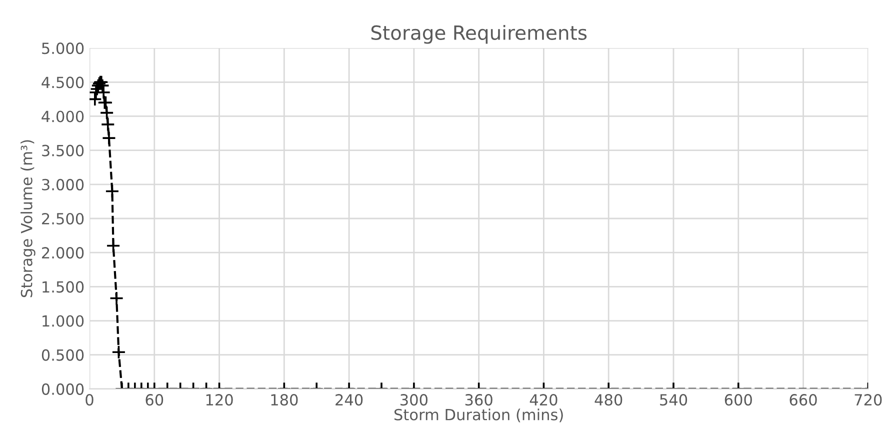  I want to click on x-tick-label: 240, so click(349, 400).